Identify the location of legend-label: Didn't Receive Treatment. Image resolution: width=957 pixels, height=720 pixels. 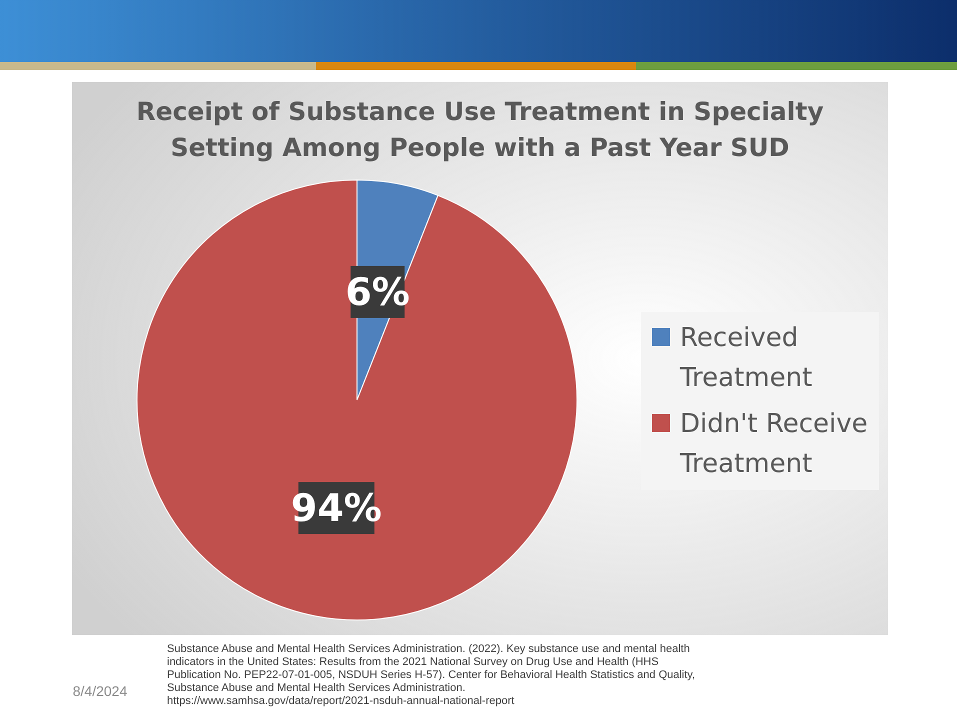
(773, 444).